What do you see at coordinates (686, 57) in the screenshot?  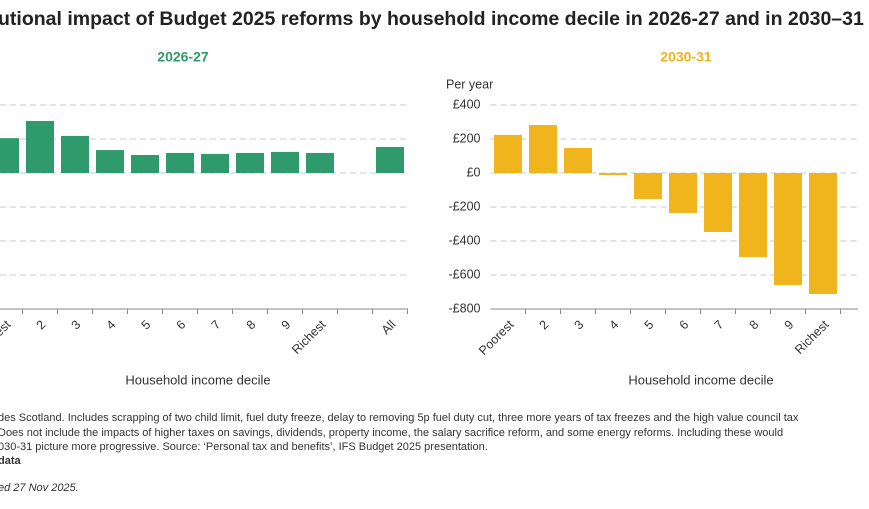 I see `chart-subtitle: 2030-31` at bounding box center [686, 57].